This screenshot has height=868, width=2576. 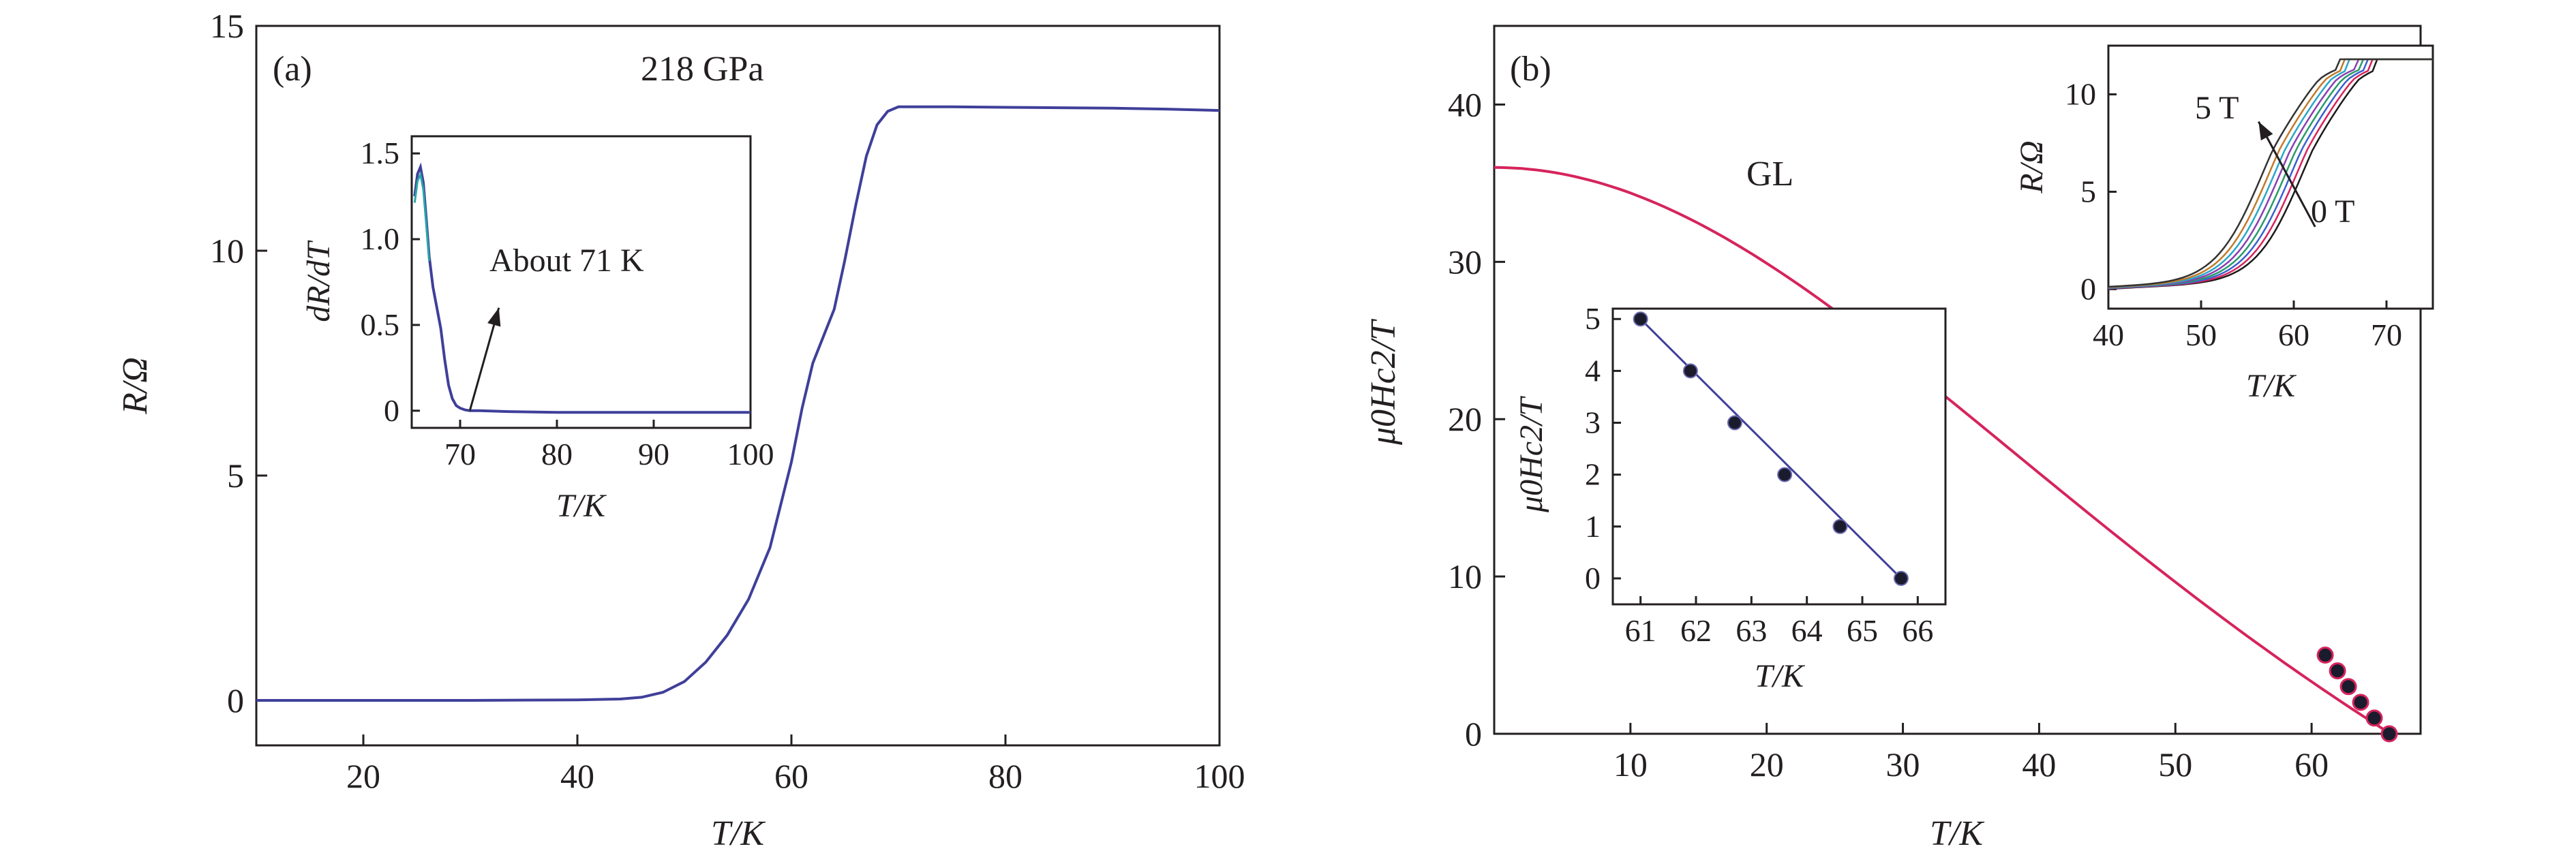 What do you see at coordinates (1530, 69) in the screenshot?
I see `panel-b-label: (b)` at bounding box center [1530, 69].